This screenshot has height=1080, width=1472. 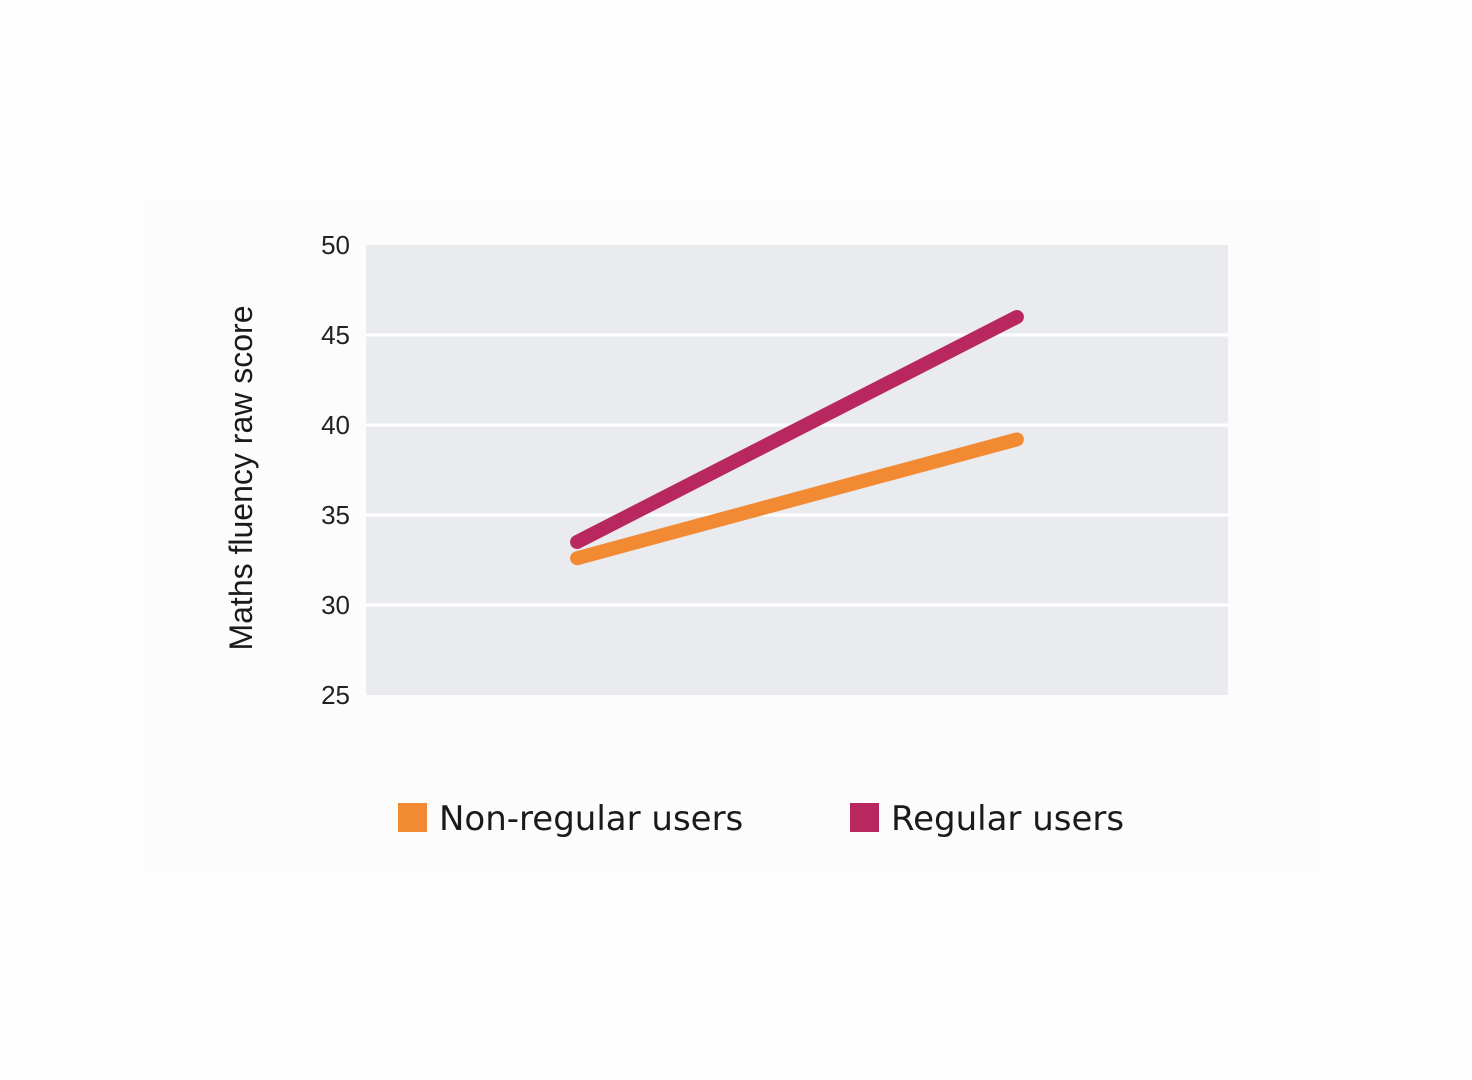 I want to click on y-tick-label: 30, so click(x=335, y=605).